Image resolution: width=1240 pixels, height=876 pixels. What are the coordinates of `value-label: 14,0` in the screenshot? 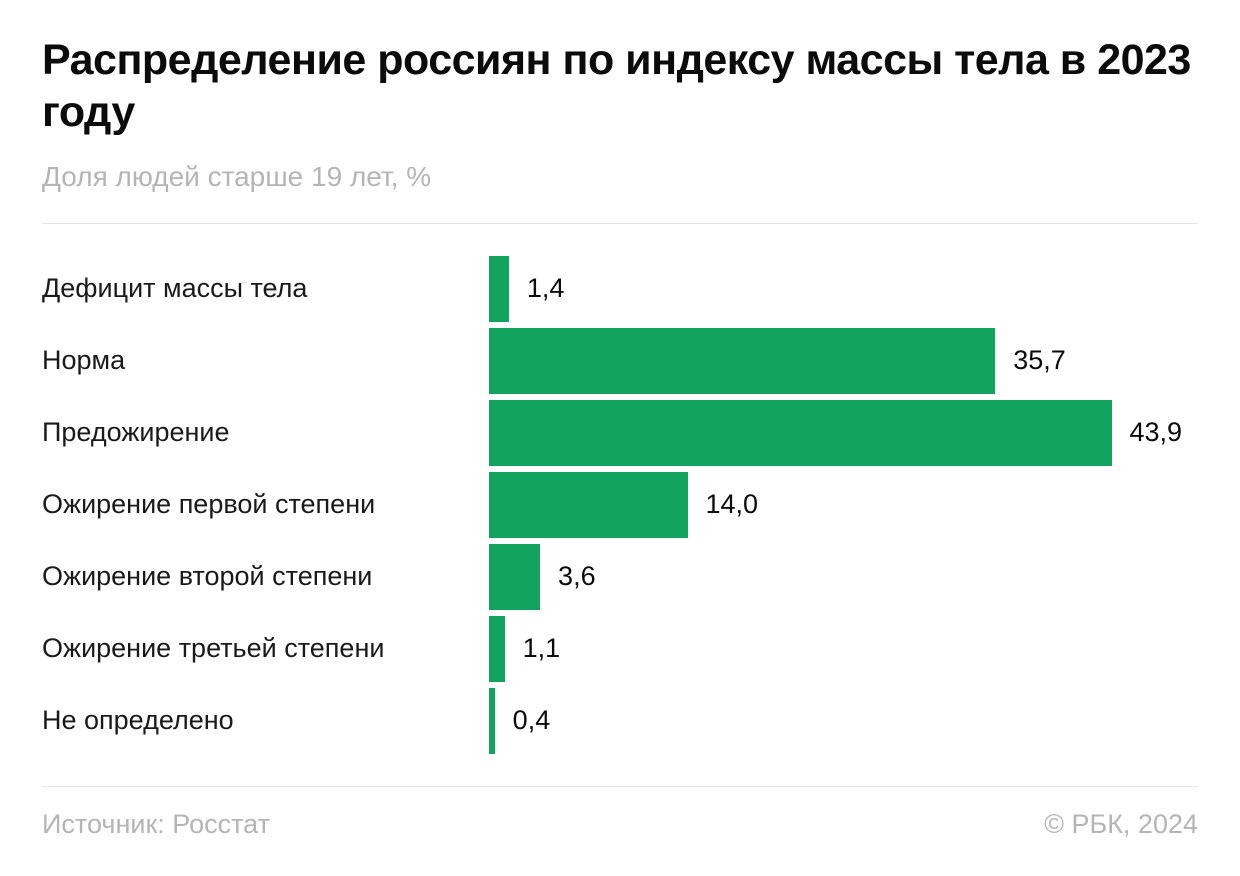 It's located at (732, 504).